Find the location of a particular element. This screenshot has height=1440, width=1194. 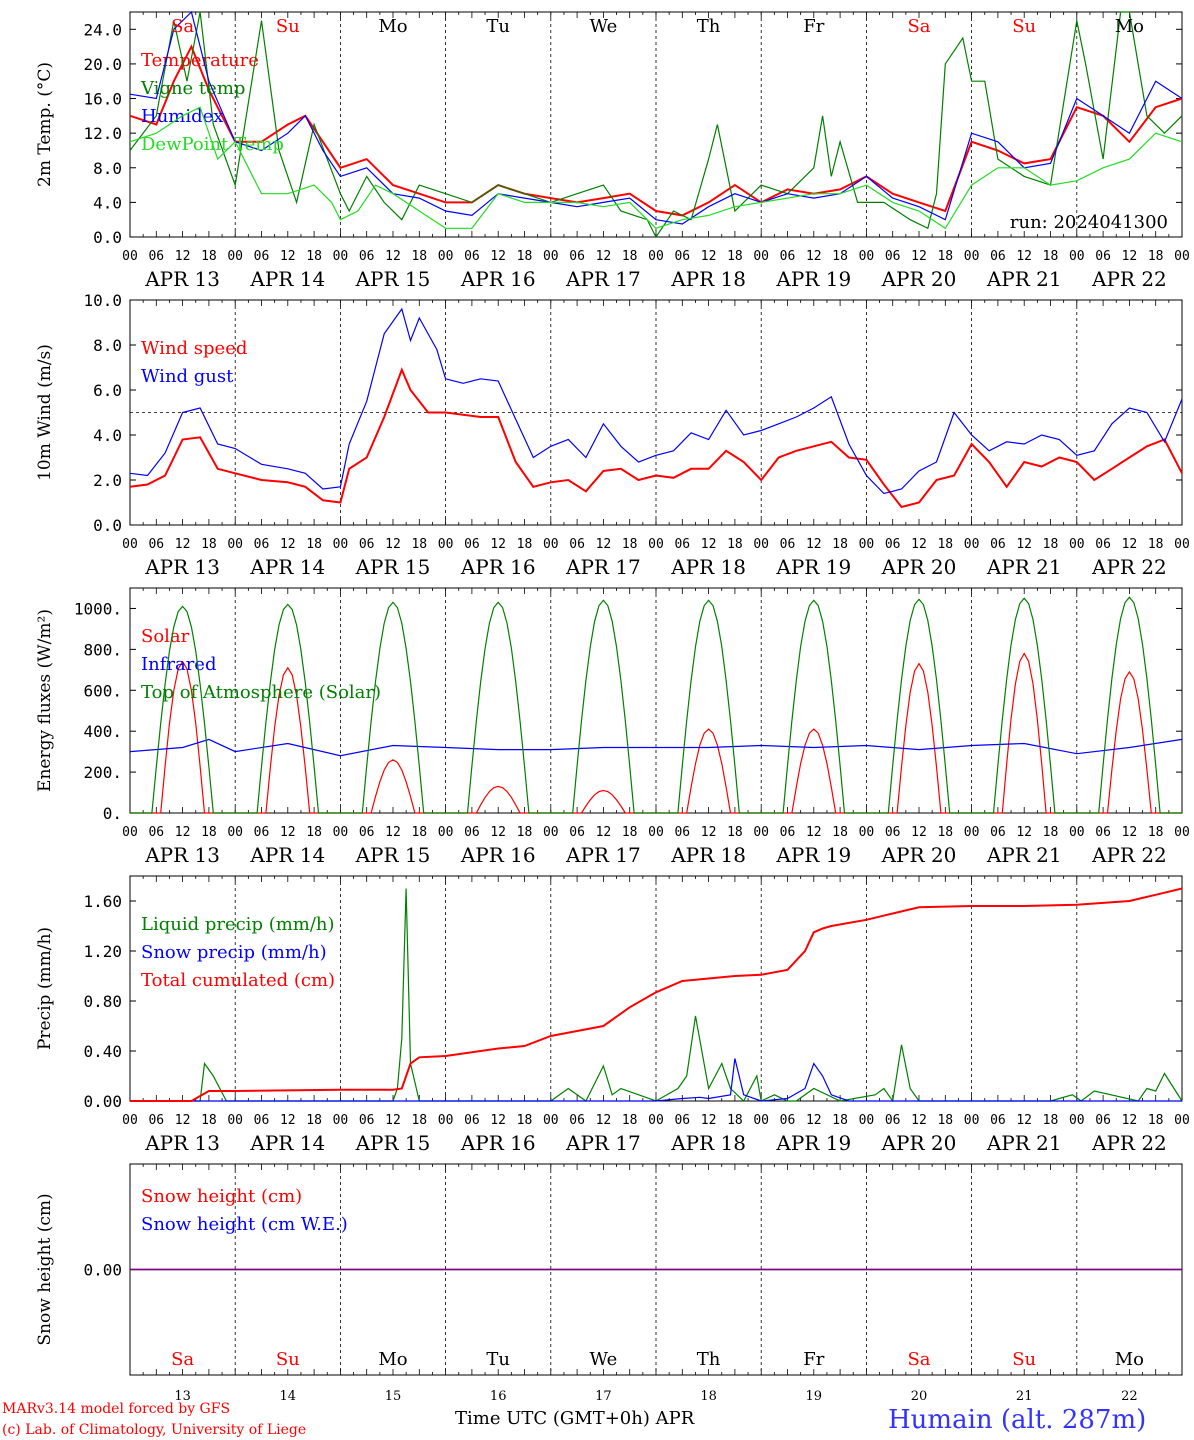

day-name-label: Su is located at coordinates (1024, 1359).